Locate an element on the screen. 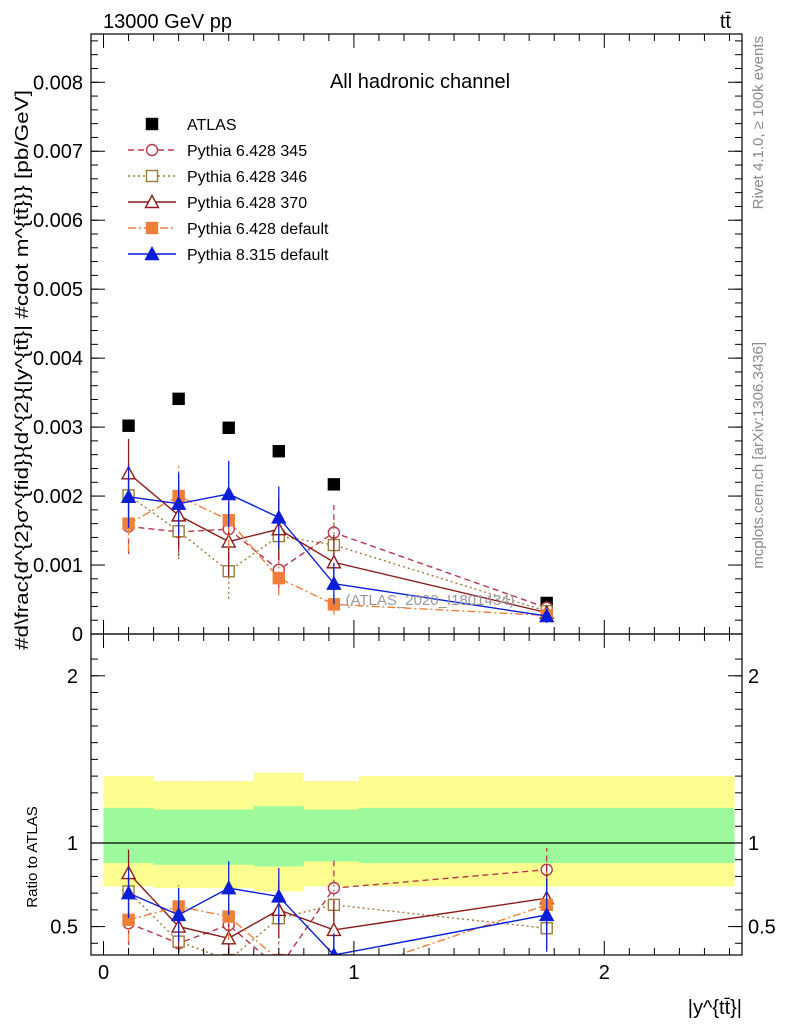  main-y-tick-label: 0.005 is located at coordinates (58, 290).